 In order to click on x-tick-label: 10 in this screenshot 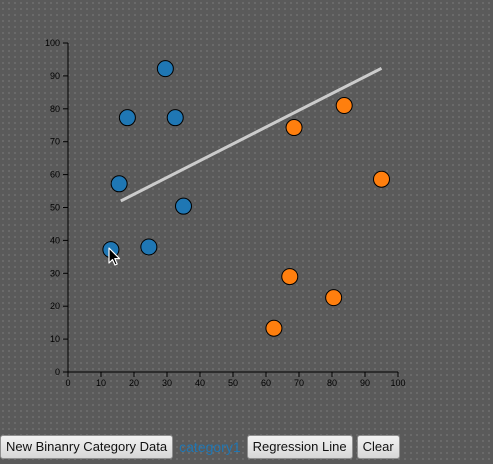, I will do `click(101, 383)`.